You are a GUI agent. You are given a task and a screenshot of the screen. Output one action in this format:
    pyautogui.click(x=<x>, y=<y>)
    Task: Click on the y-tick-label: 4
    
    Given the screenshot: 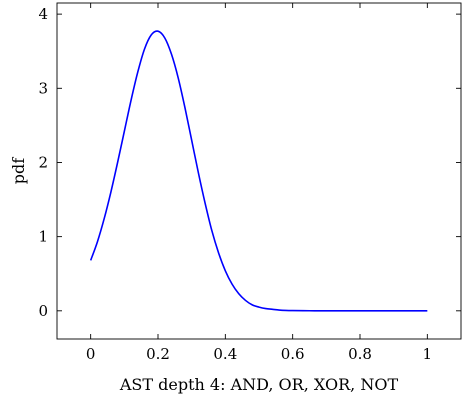 What is the action you would take?
    pyautogui.click(x=43, y=14)
    